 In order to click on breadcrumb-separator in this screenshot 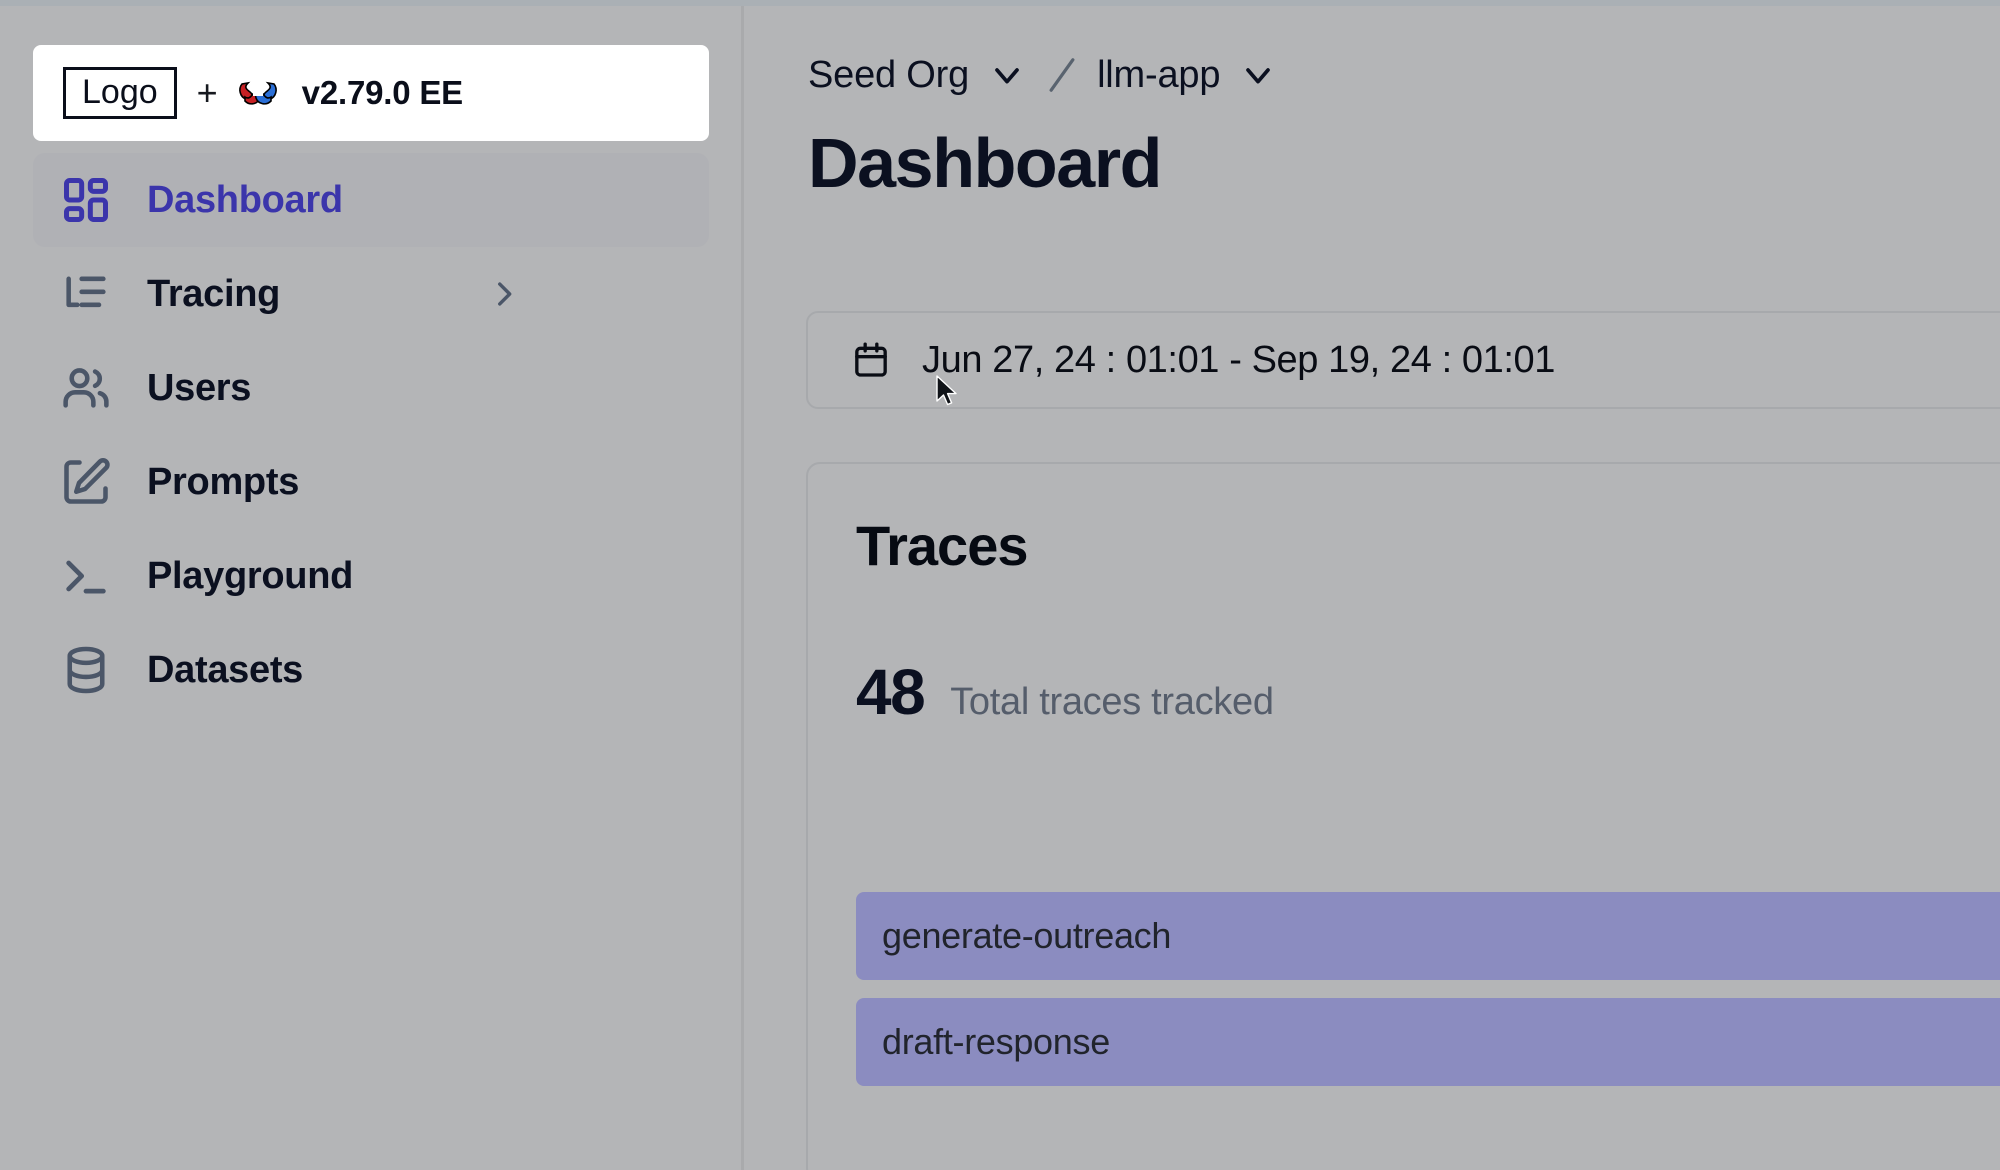, I will do `click(1062, 75)`.